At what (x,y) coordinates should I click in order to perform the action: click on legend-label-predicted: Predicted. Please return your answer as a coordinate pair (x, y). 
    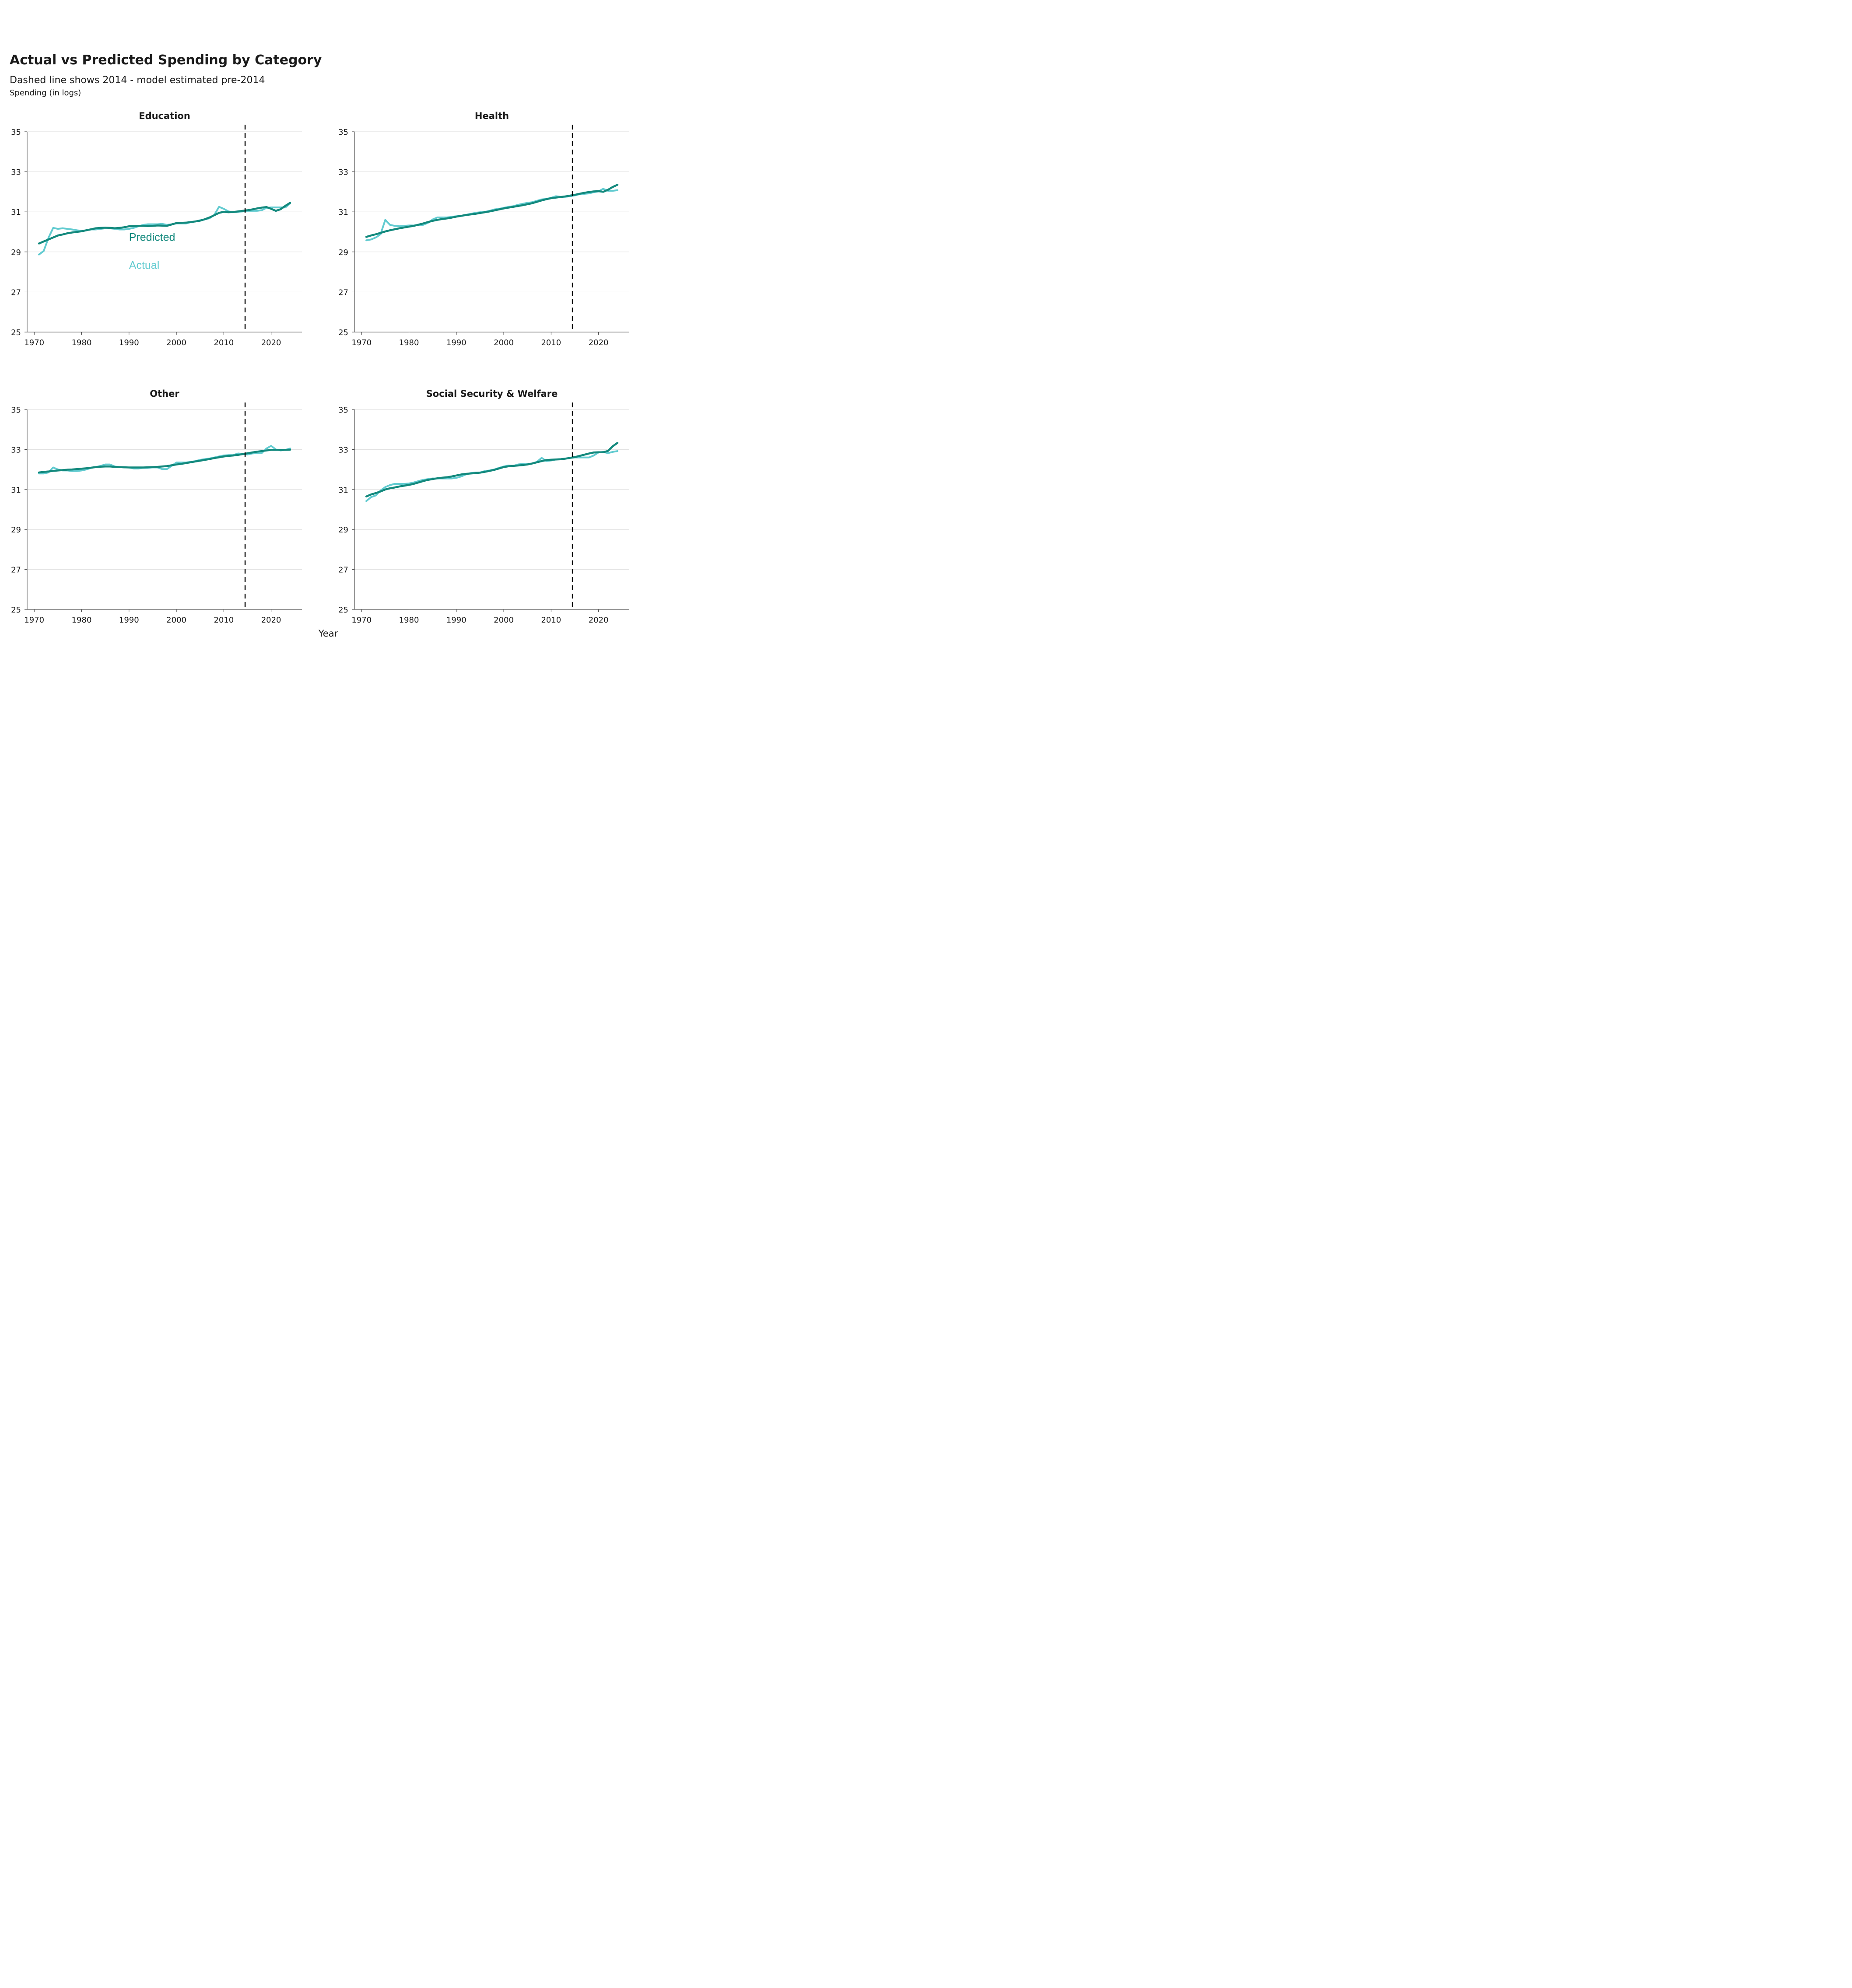
    Looking at the image, I should click on (152, 237).